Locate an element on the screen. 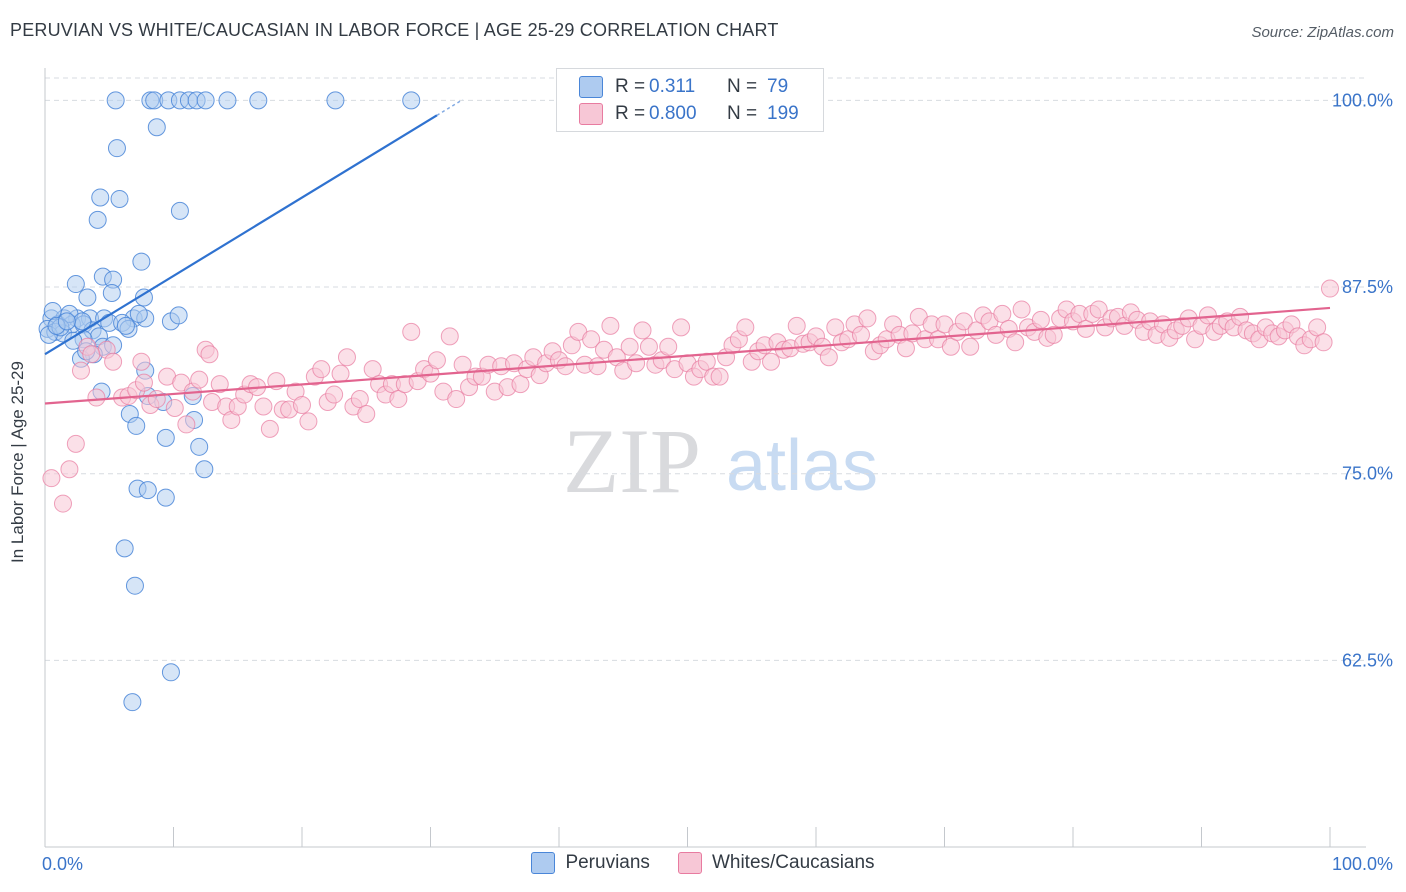 The height and width of the screenshot is (892, 1406). legend-swatch-pink is located at coordinates (591, 114).